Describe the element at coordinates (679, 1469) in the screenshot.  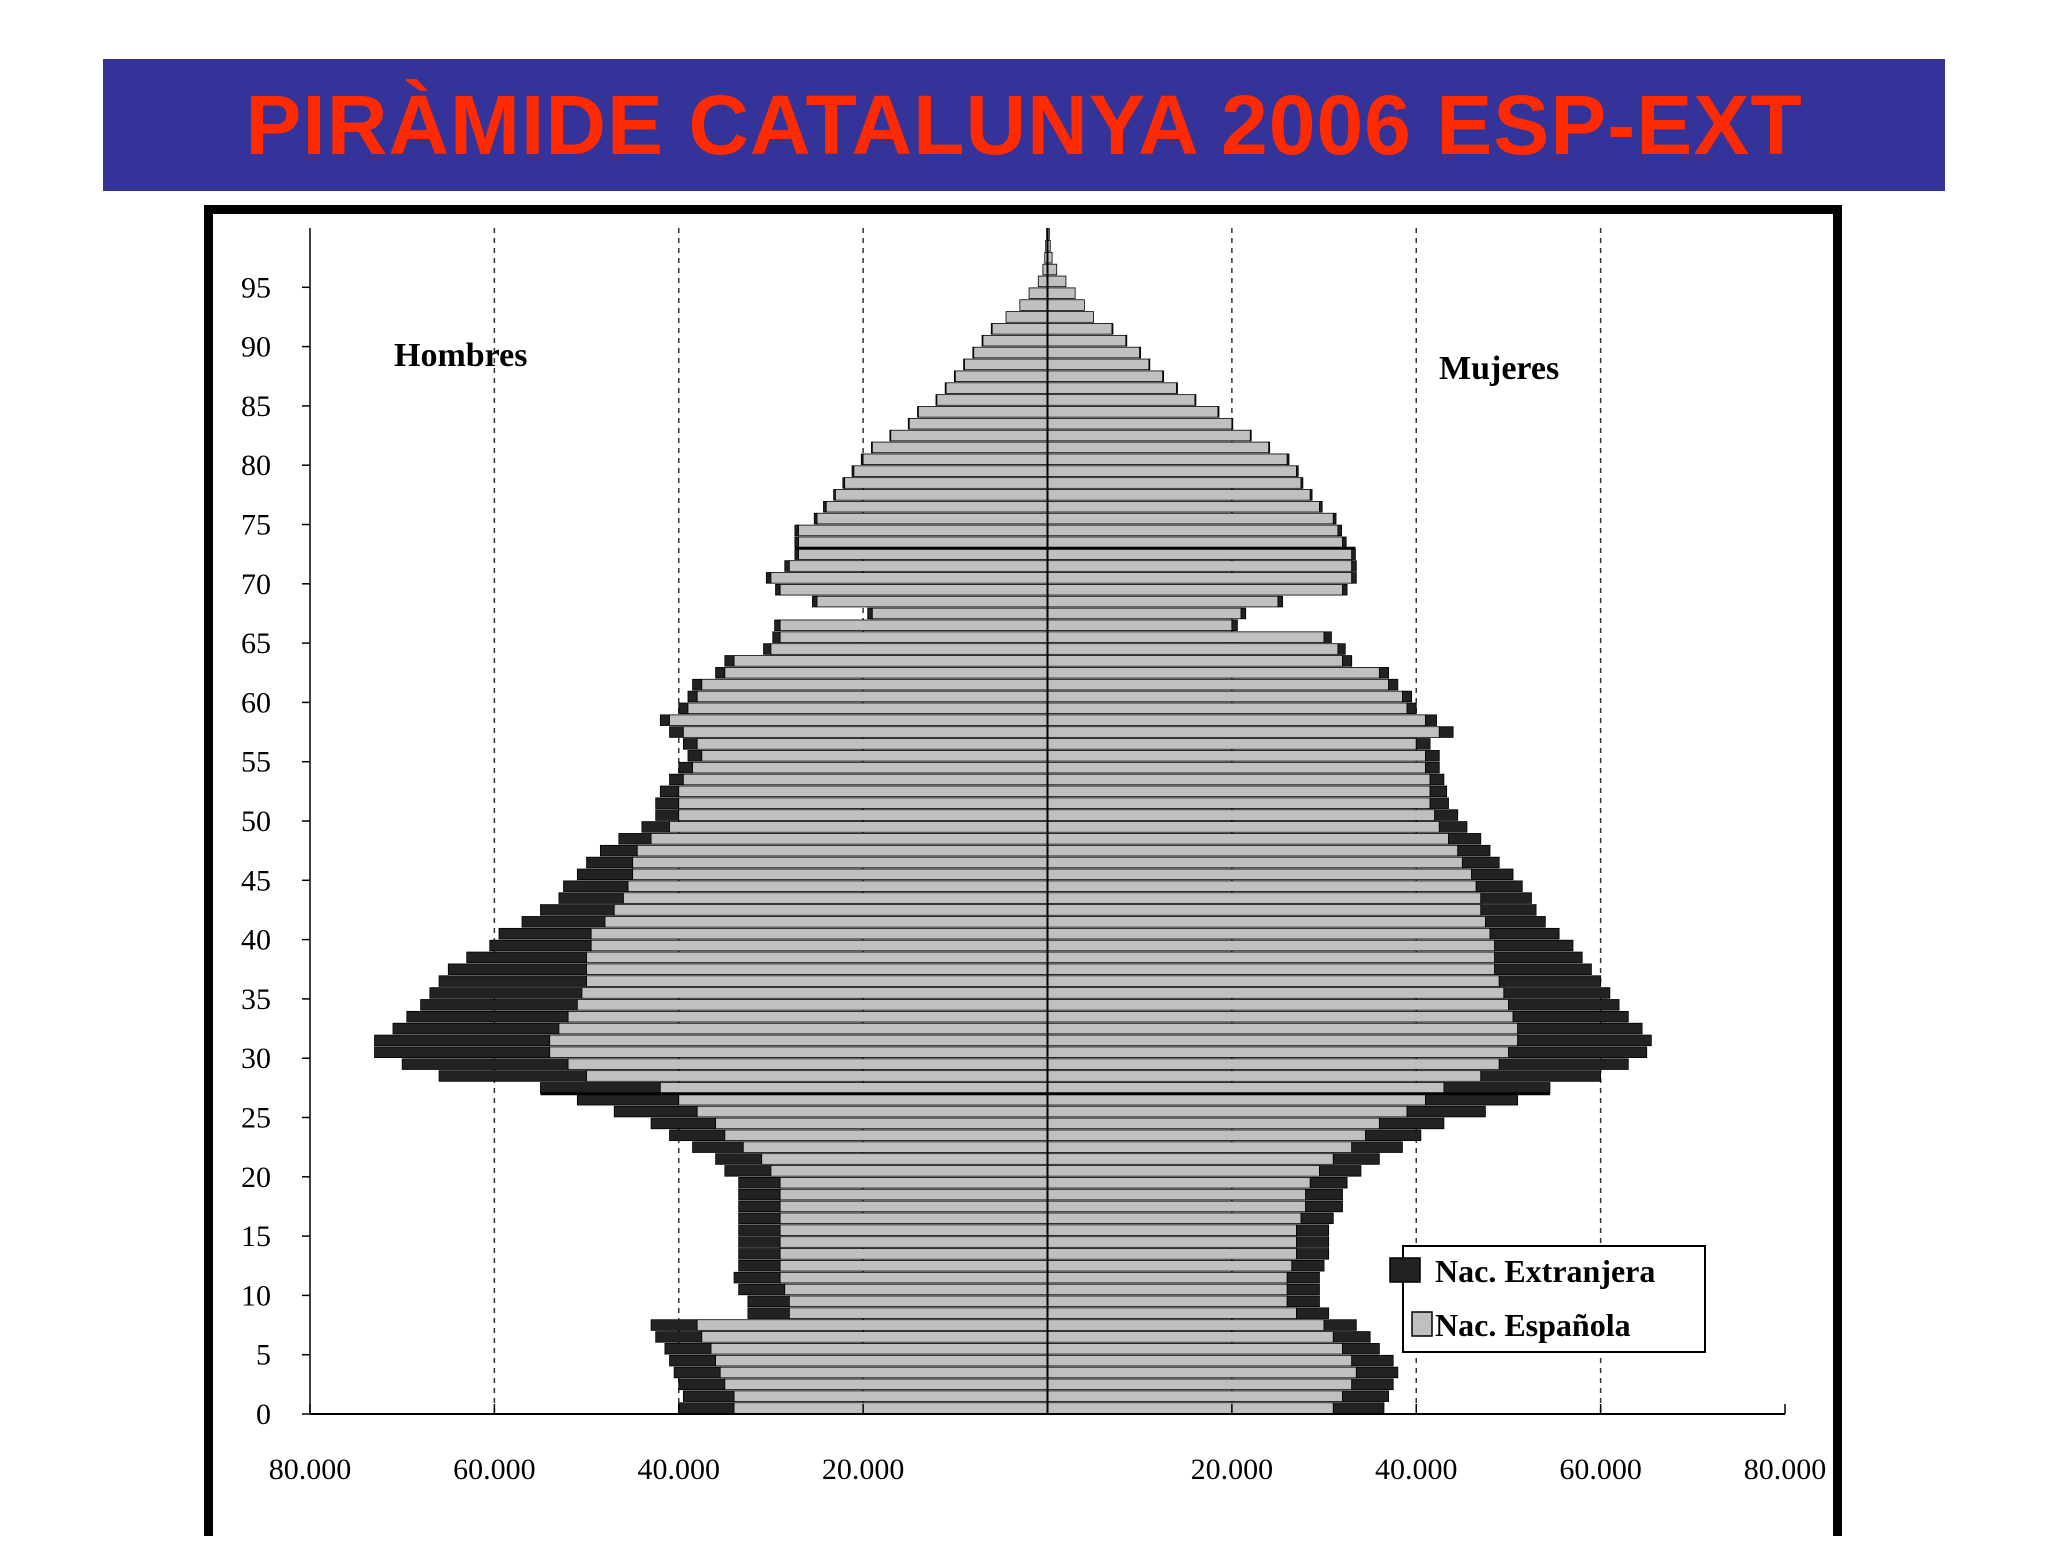
I see `x-tick-label: 40.000` at that location.